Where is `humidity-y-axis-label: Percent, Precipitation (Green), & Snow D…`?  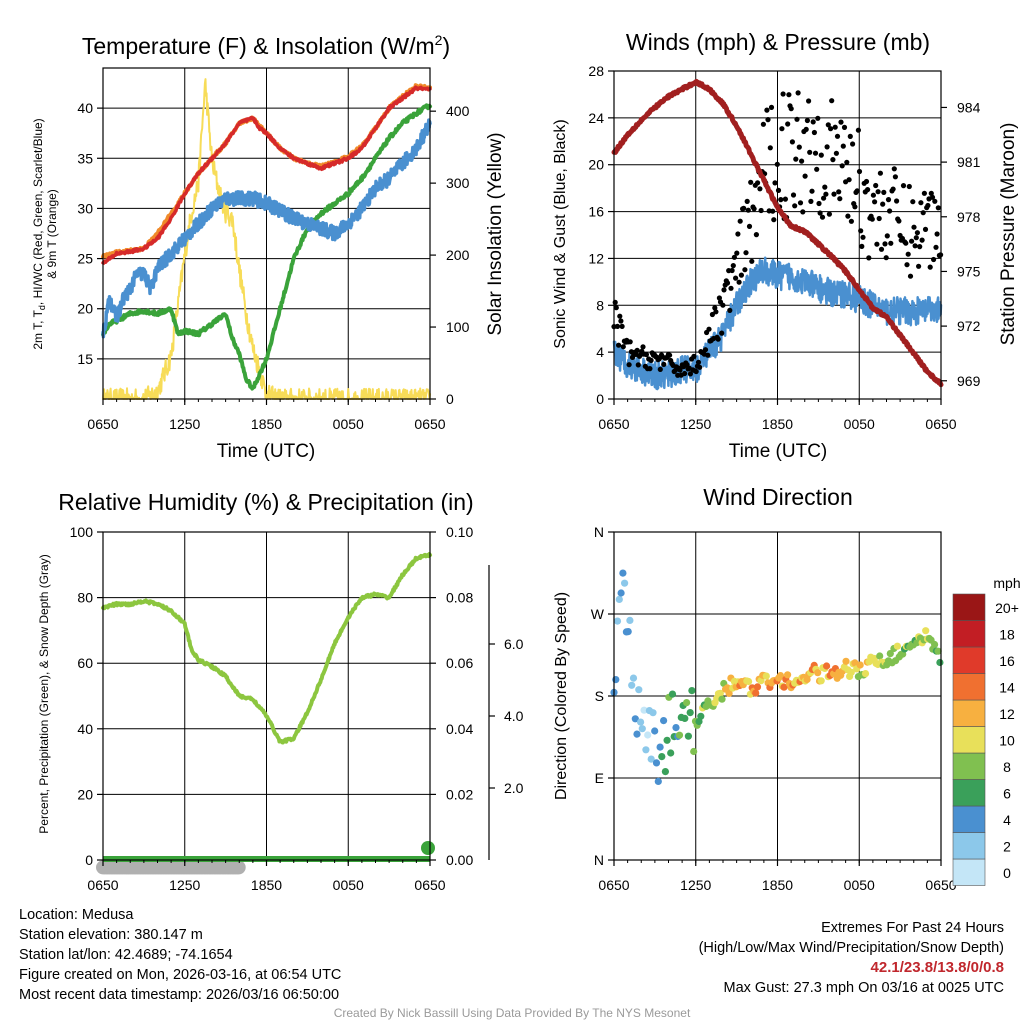 humidity-y-axis-label: Percent, Precipitation (Green), & Snow D… is located at coordinates (44, 693).